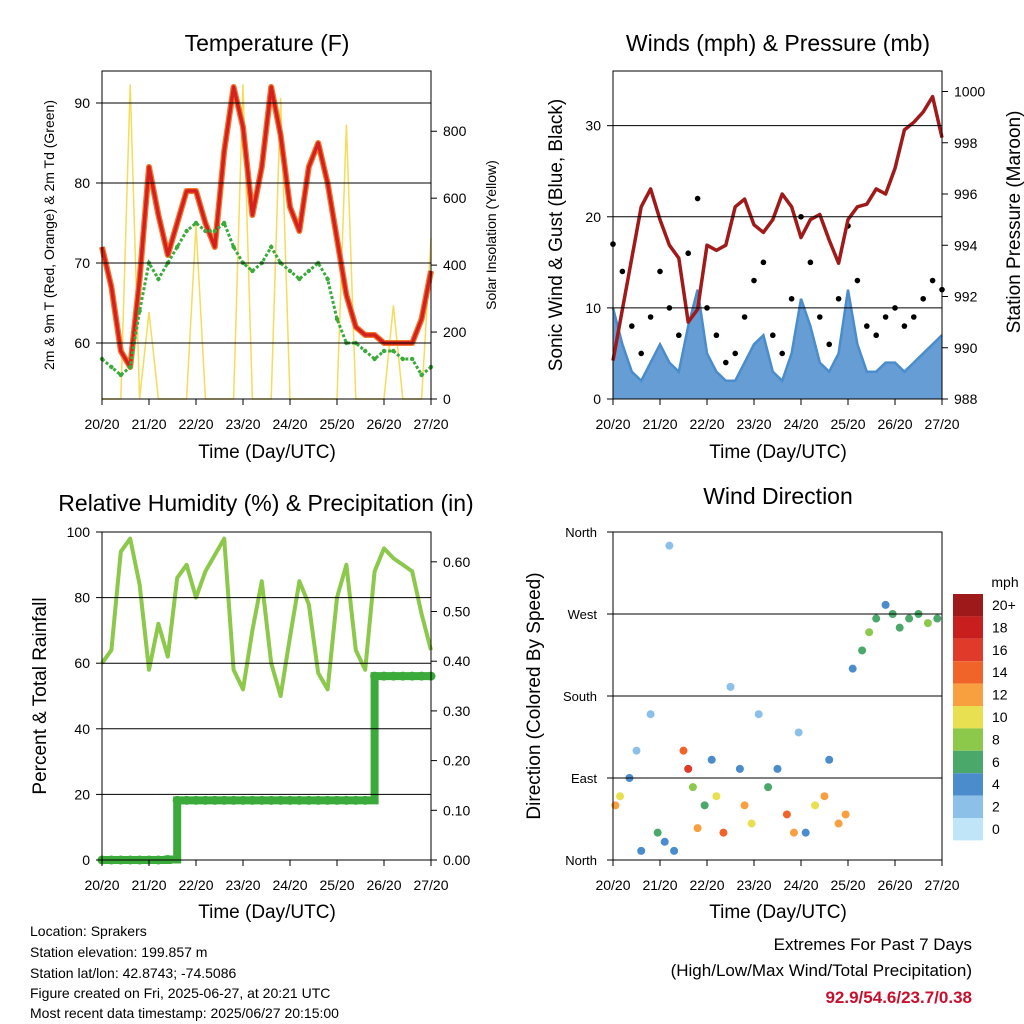  What do you see at coordinates (1000, 650) in the screenshot?
I see `speed-legend-label: 16` at bounding box center [1000, 650].